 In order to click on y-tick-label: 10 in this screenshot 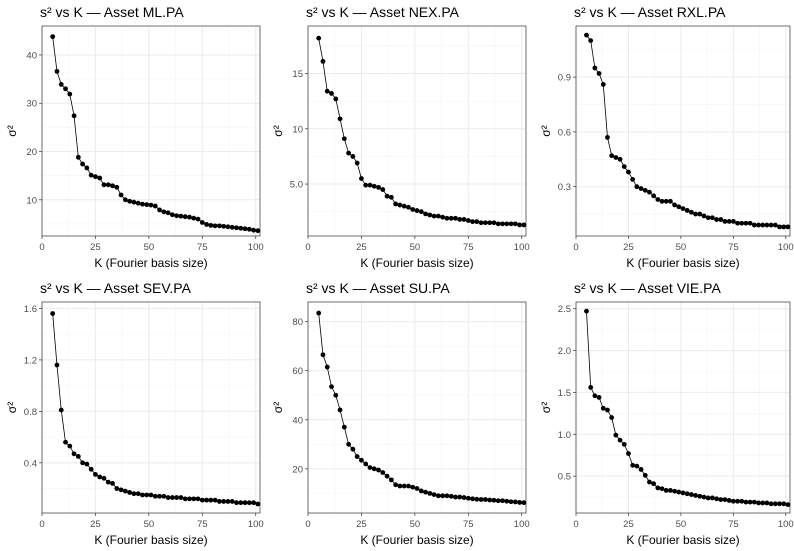, I will do `click(297, 129)`.